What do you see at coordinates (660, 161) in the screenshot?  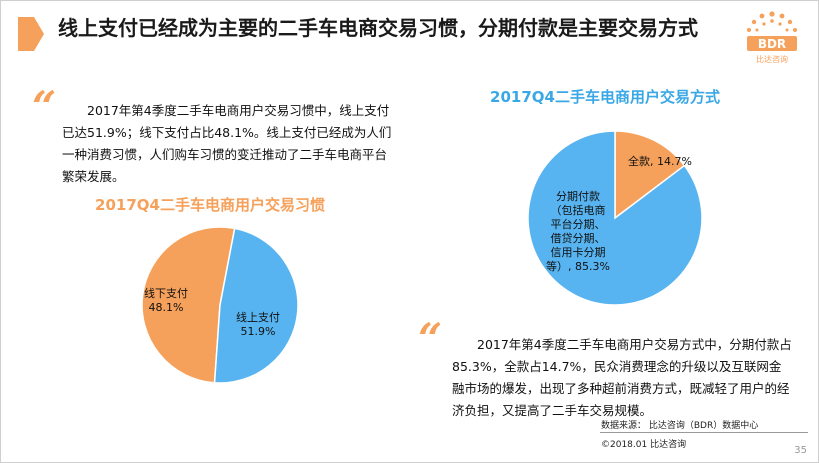 I see `pie-label-全款: 全款, 14.7%` at bounding box center [660, 161].